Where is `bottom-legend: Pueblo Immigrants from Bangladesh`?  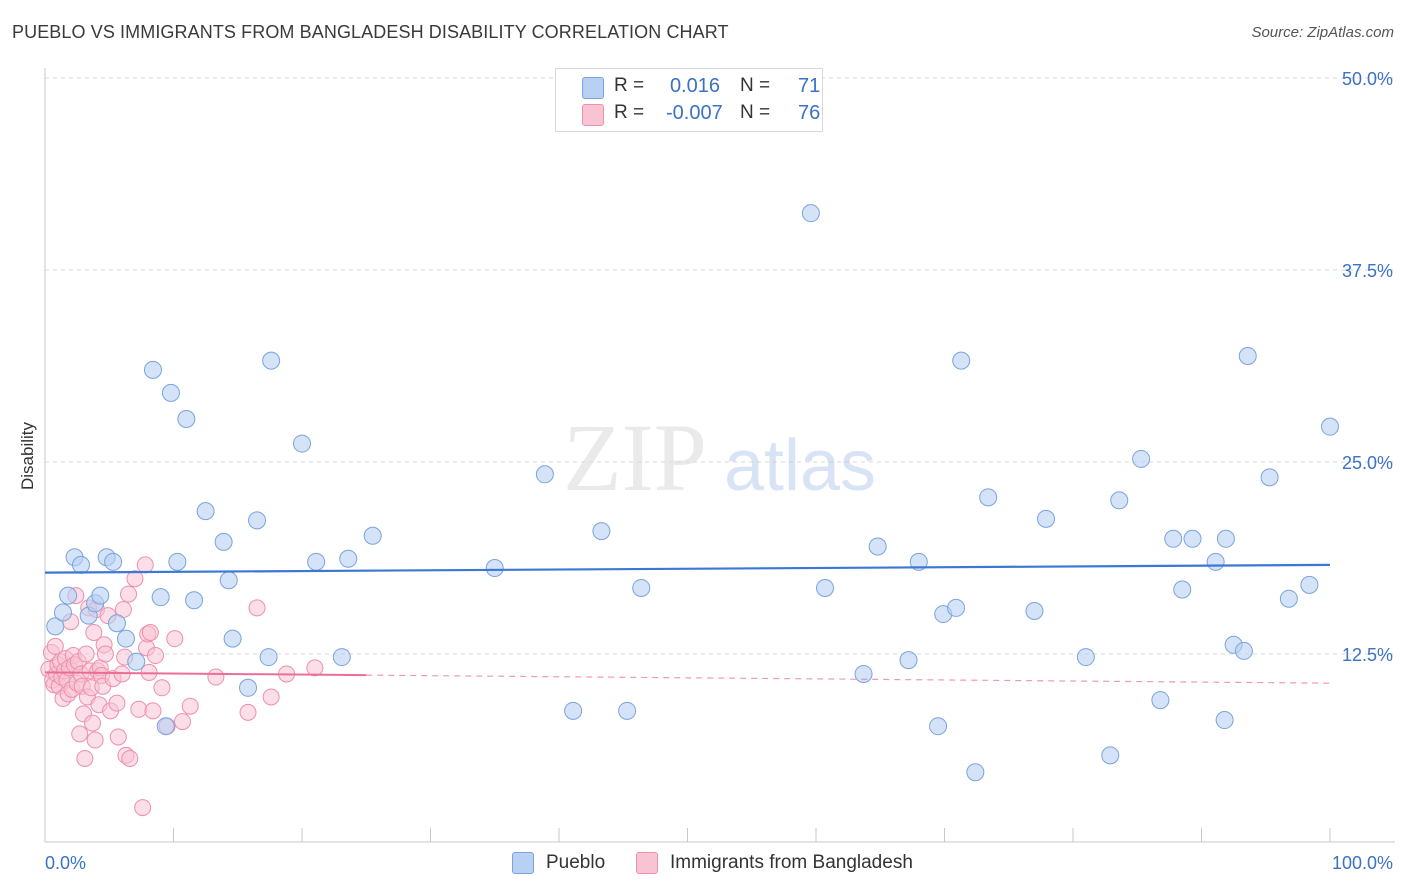 bottom-legend: Pueblo Immigrants from Bangladesh is located at coordinates (703, 865).